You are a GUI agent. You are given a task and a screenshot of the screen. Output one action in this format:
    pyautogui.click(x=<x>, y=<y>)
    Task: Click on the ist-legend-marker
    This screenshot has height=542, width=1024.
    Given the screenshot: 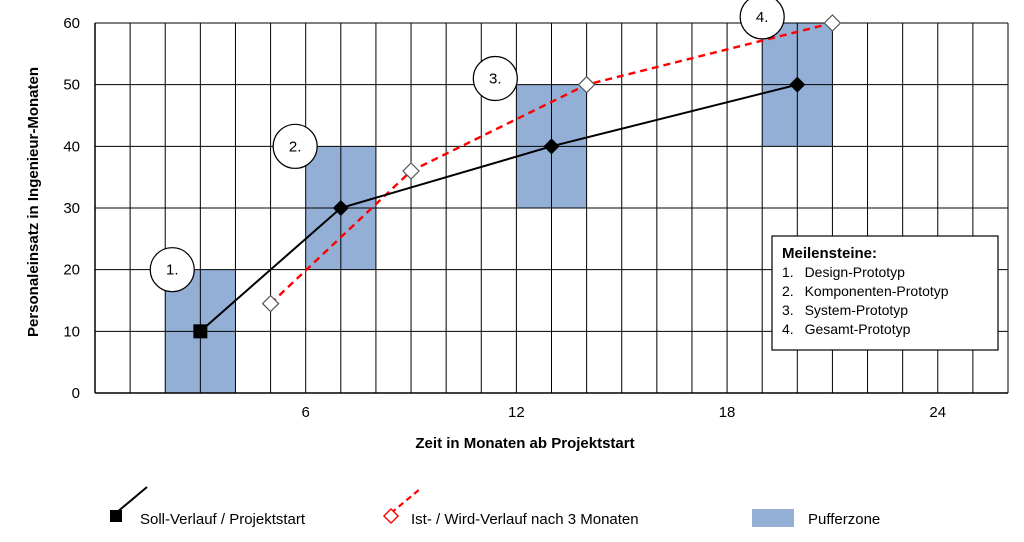 What is the action you would take?
    pyautogui.click(x=391, y=516)
    